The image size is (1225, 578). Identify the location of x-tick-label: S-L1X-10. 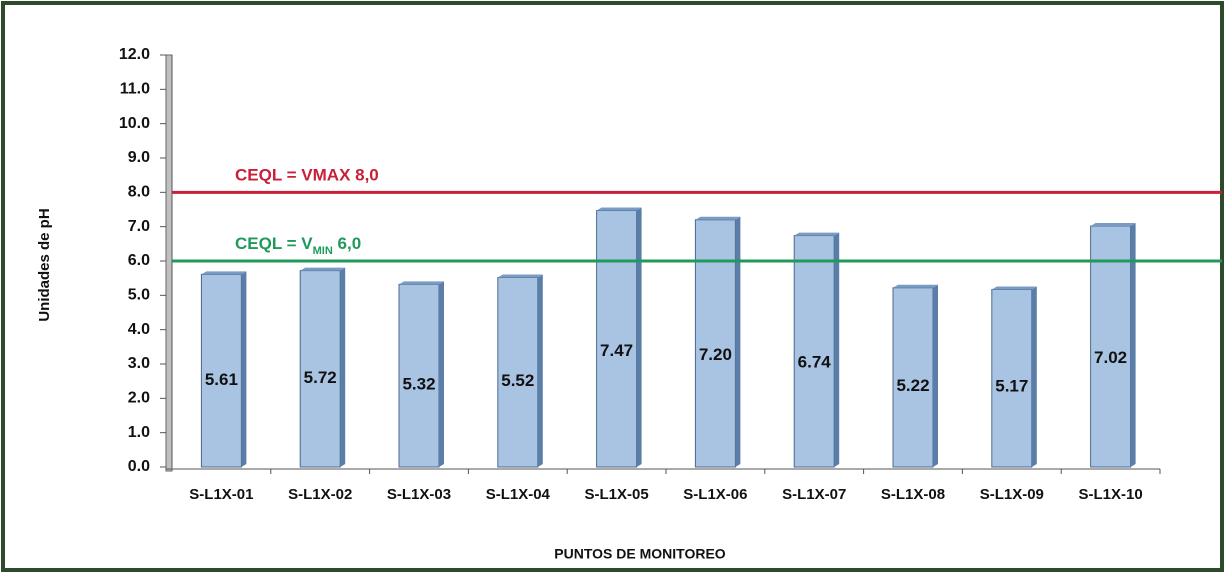
(1110, 494).